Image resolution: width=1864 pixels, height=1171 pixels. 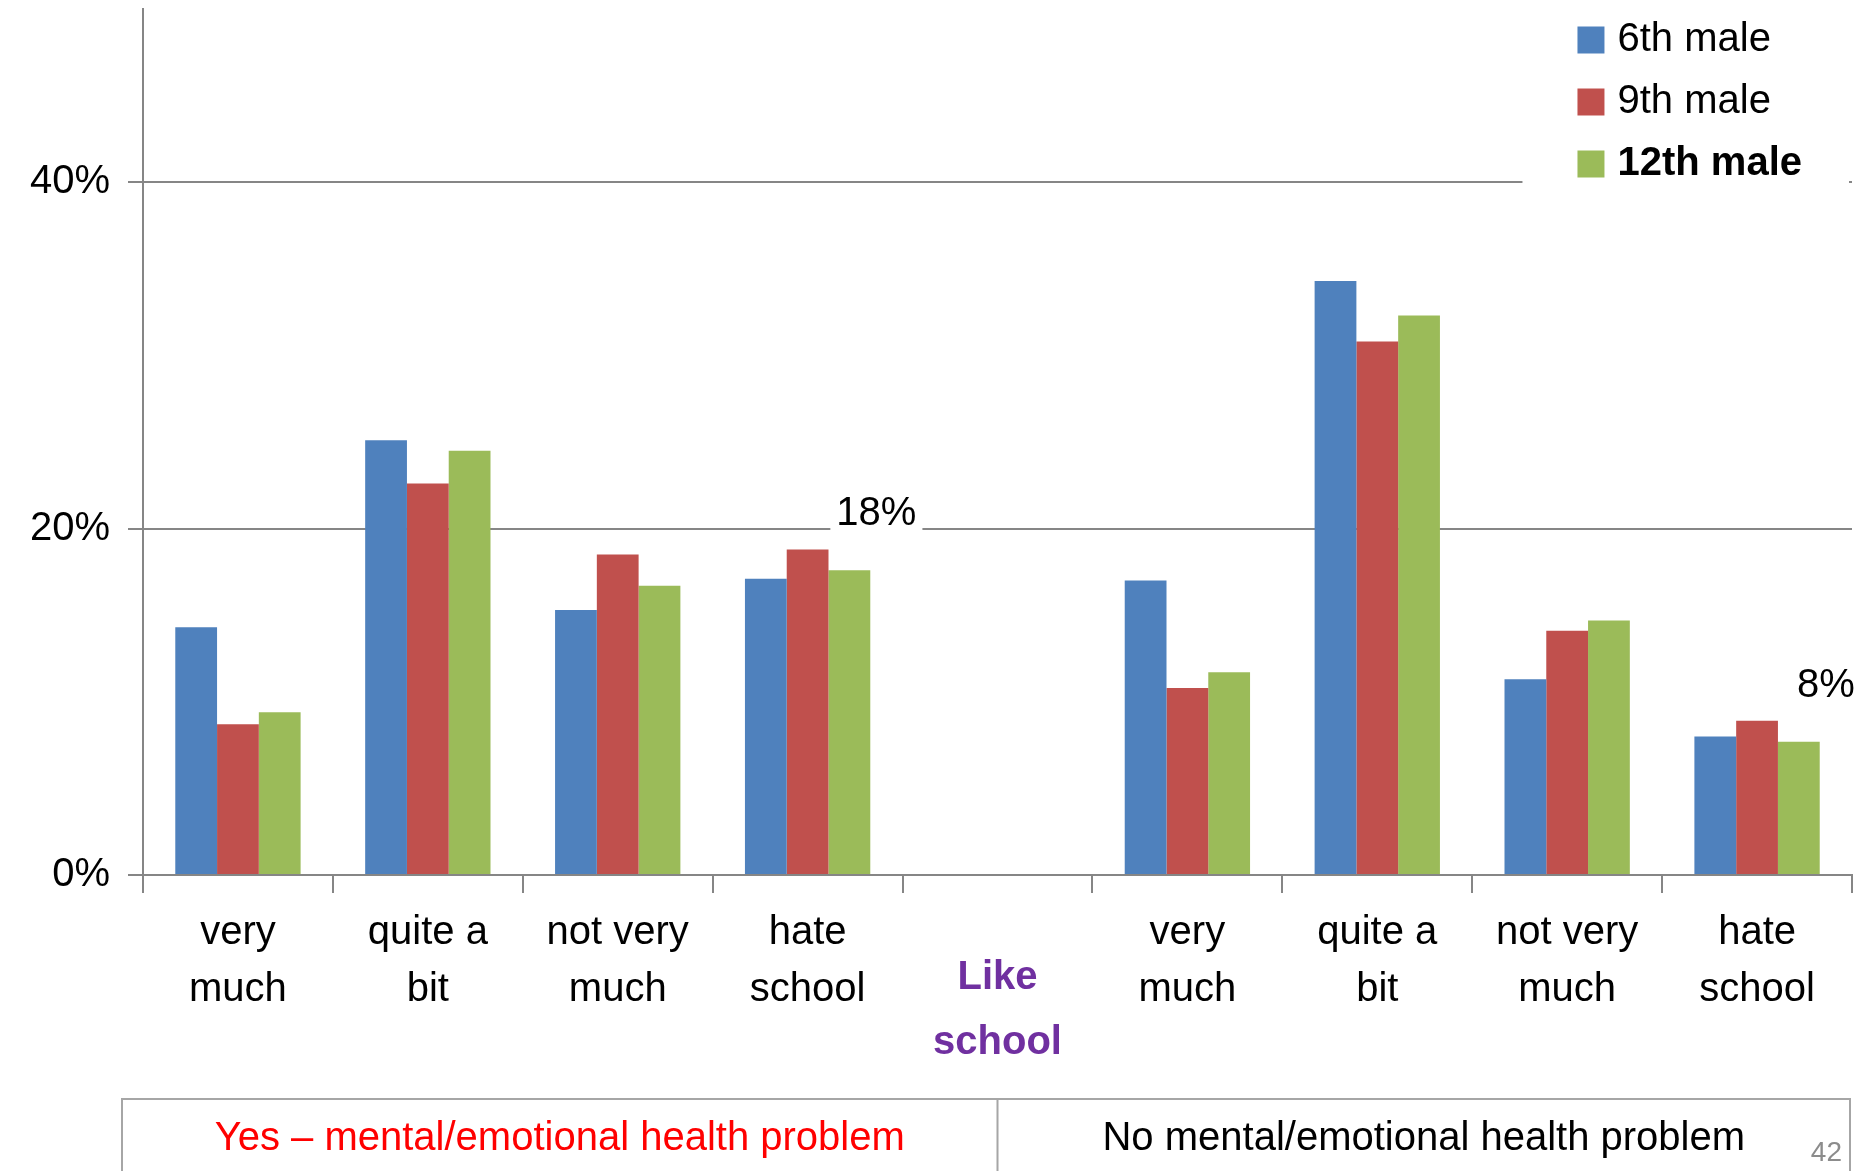 I want to click on legend-label: 9th male, so click(x=1694, y=99).